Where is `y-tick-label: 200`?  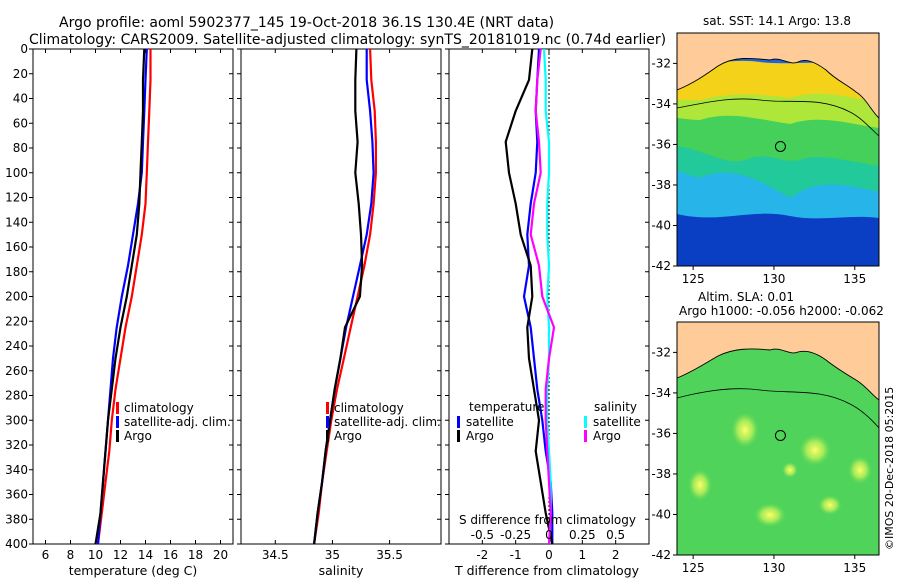
y-tick-label: 200 is located at coordinates (16, 297).